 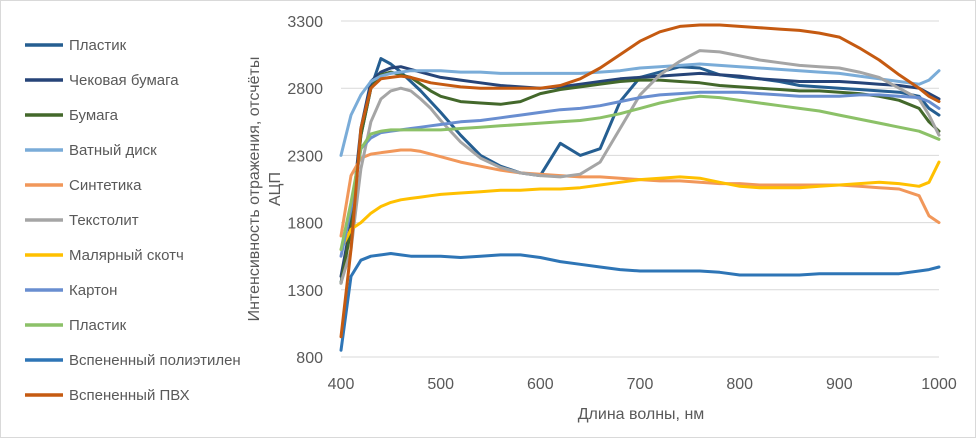 What do you see at coordinates (739, 384) in the screenshot?
I see `x-tick-label: 800` at bounding box center [739, 384].